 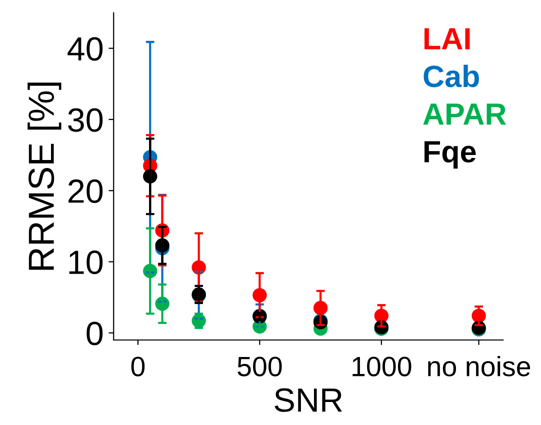 What do you see at coordinates (45, 176) in the screenshot?
I see `y-axis-title: RRMSE [%]` at bounding box center [45, 176].